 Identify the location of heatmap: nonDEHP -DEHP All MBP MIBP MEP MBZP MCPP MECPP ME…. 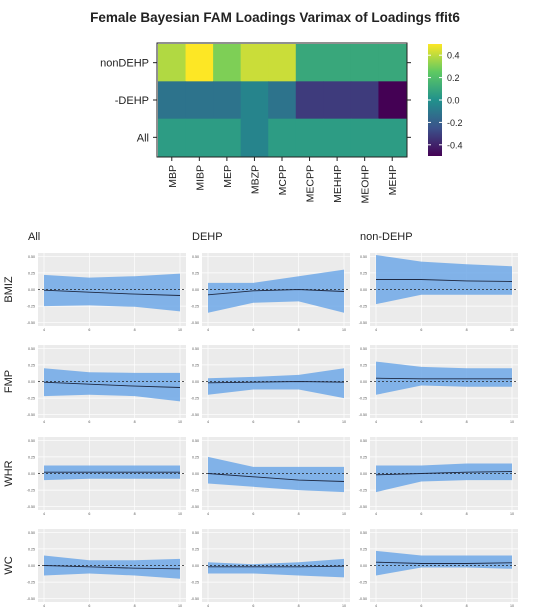
(255, 123).